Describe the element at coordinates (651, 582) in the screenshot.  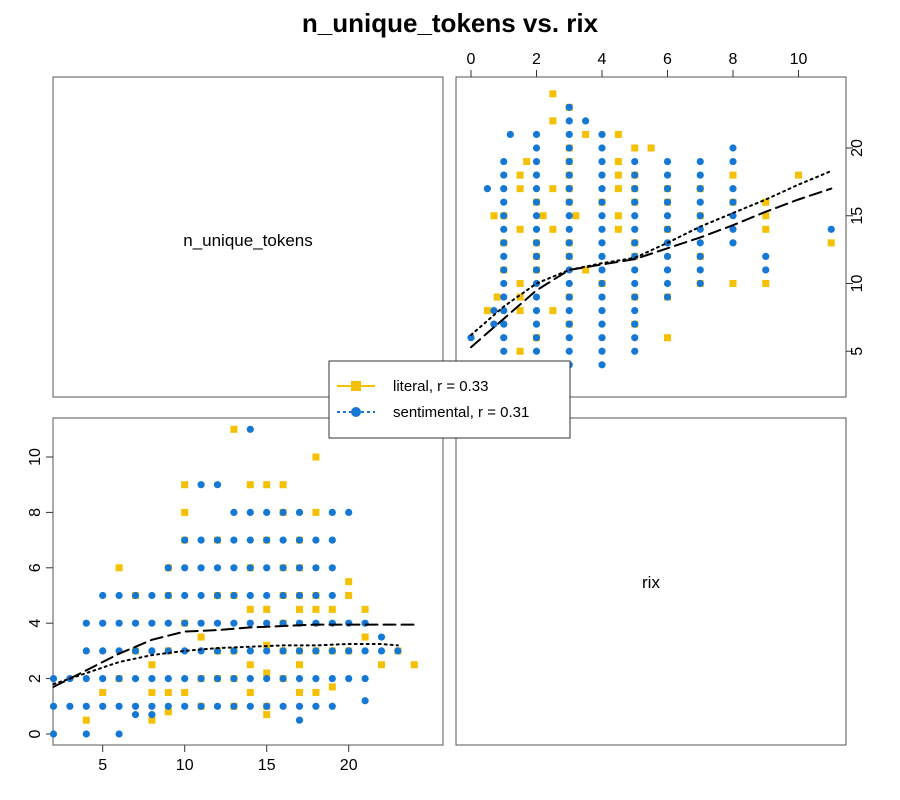
I see `diag-label-rix: rix` at that location.